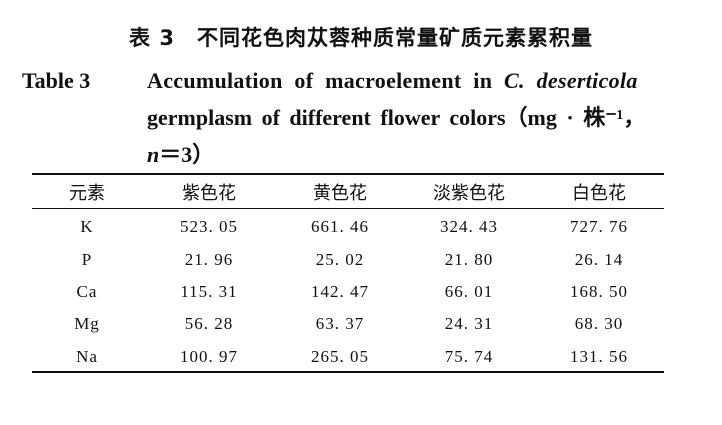 The image size is (722, 425). What do you see at coordinates (599, 259) in the screenshot?
I see `cell-value: 26. 14` at bounding box center [599, 259].